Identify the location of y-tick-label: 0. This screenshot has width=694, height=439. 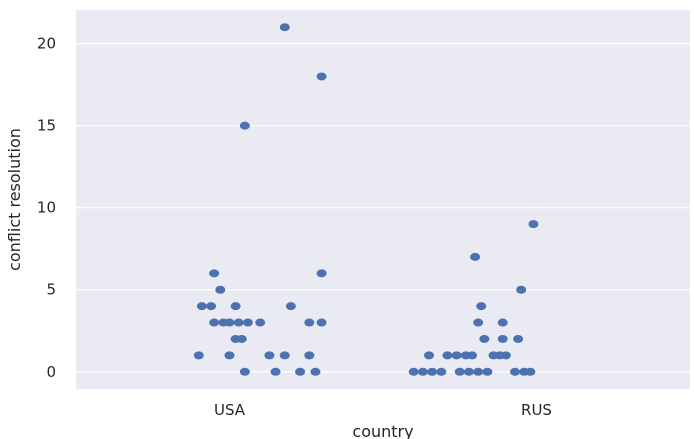
(51, 372).